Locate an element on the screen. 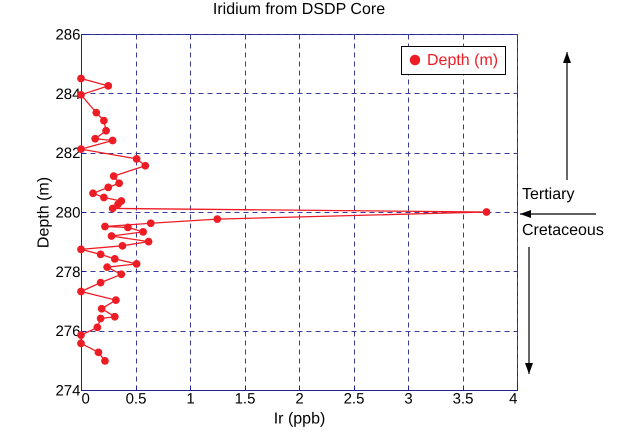 The image size is (632, 437). x-tick-label: 4 is located at coordinates (513, 399).